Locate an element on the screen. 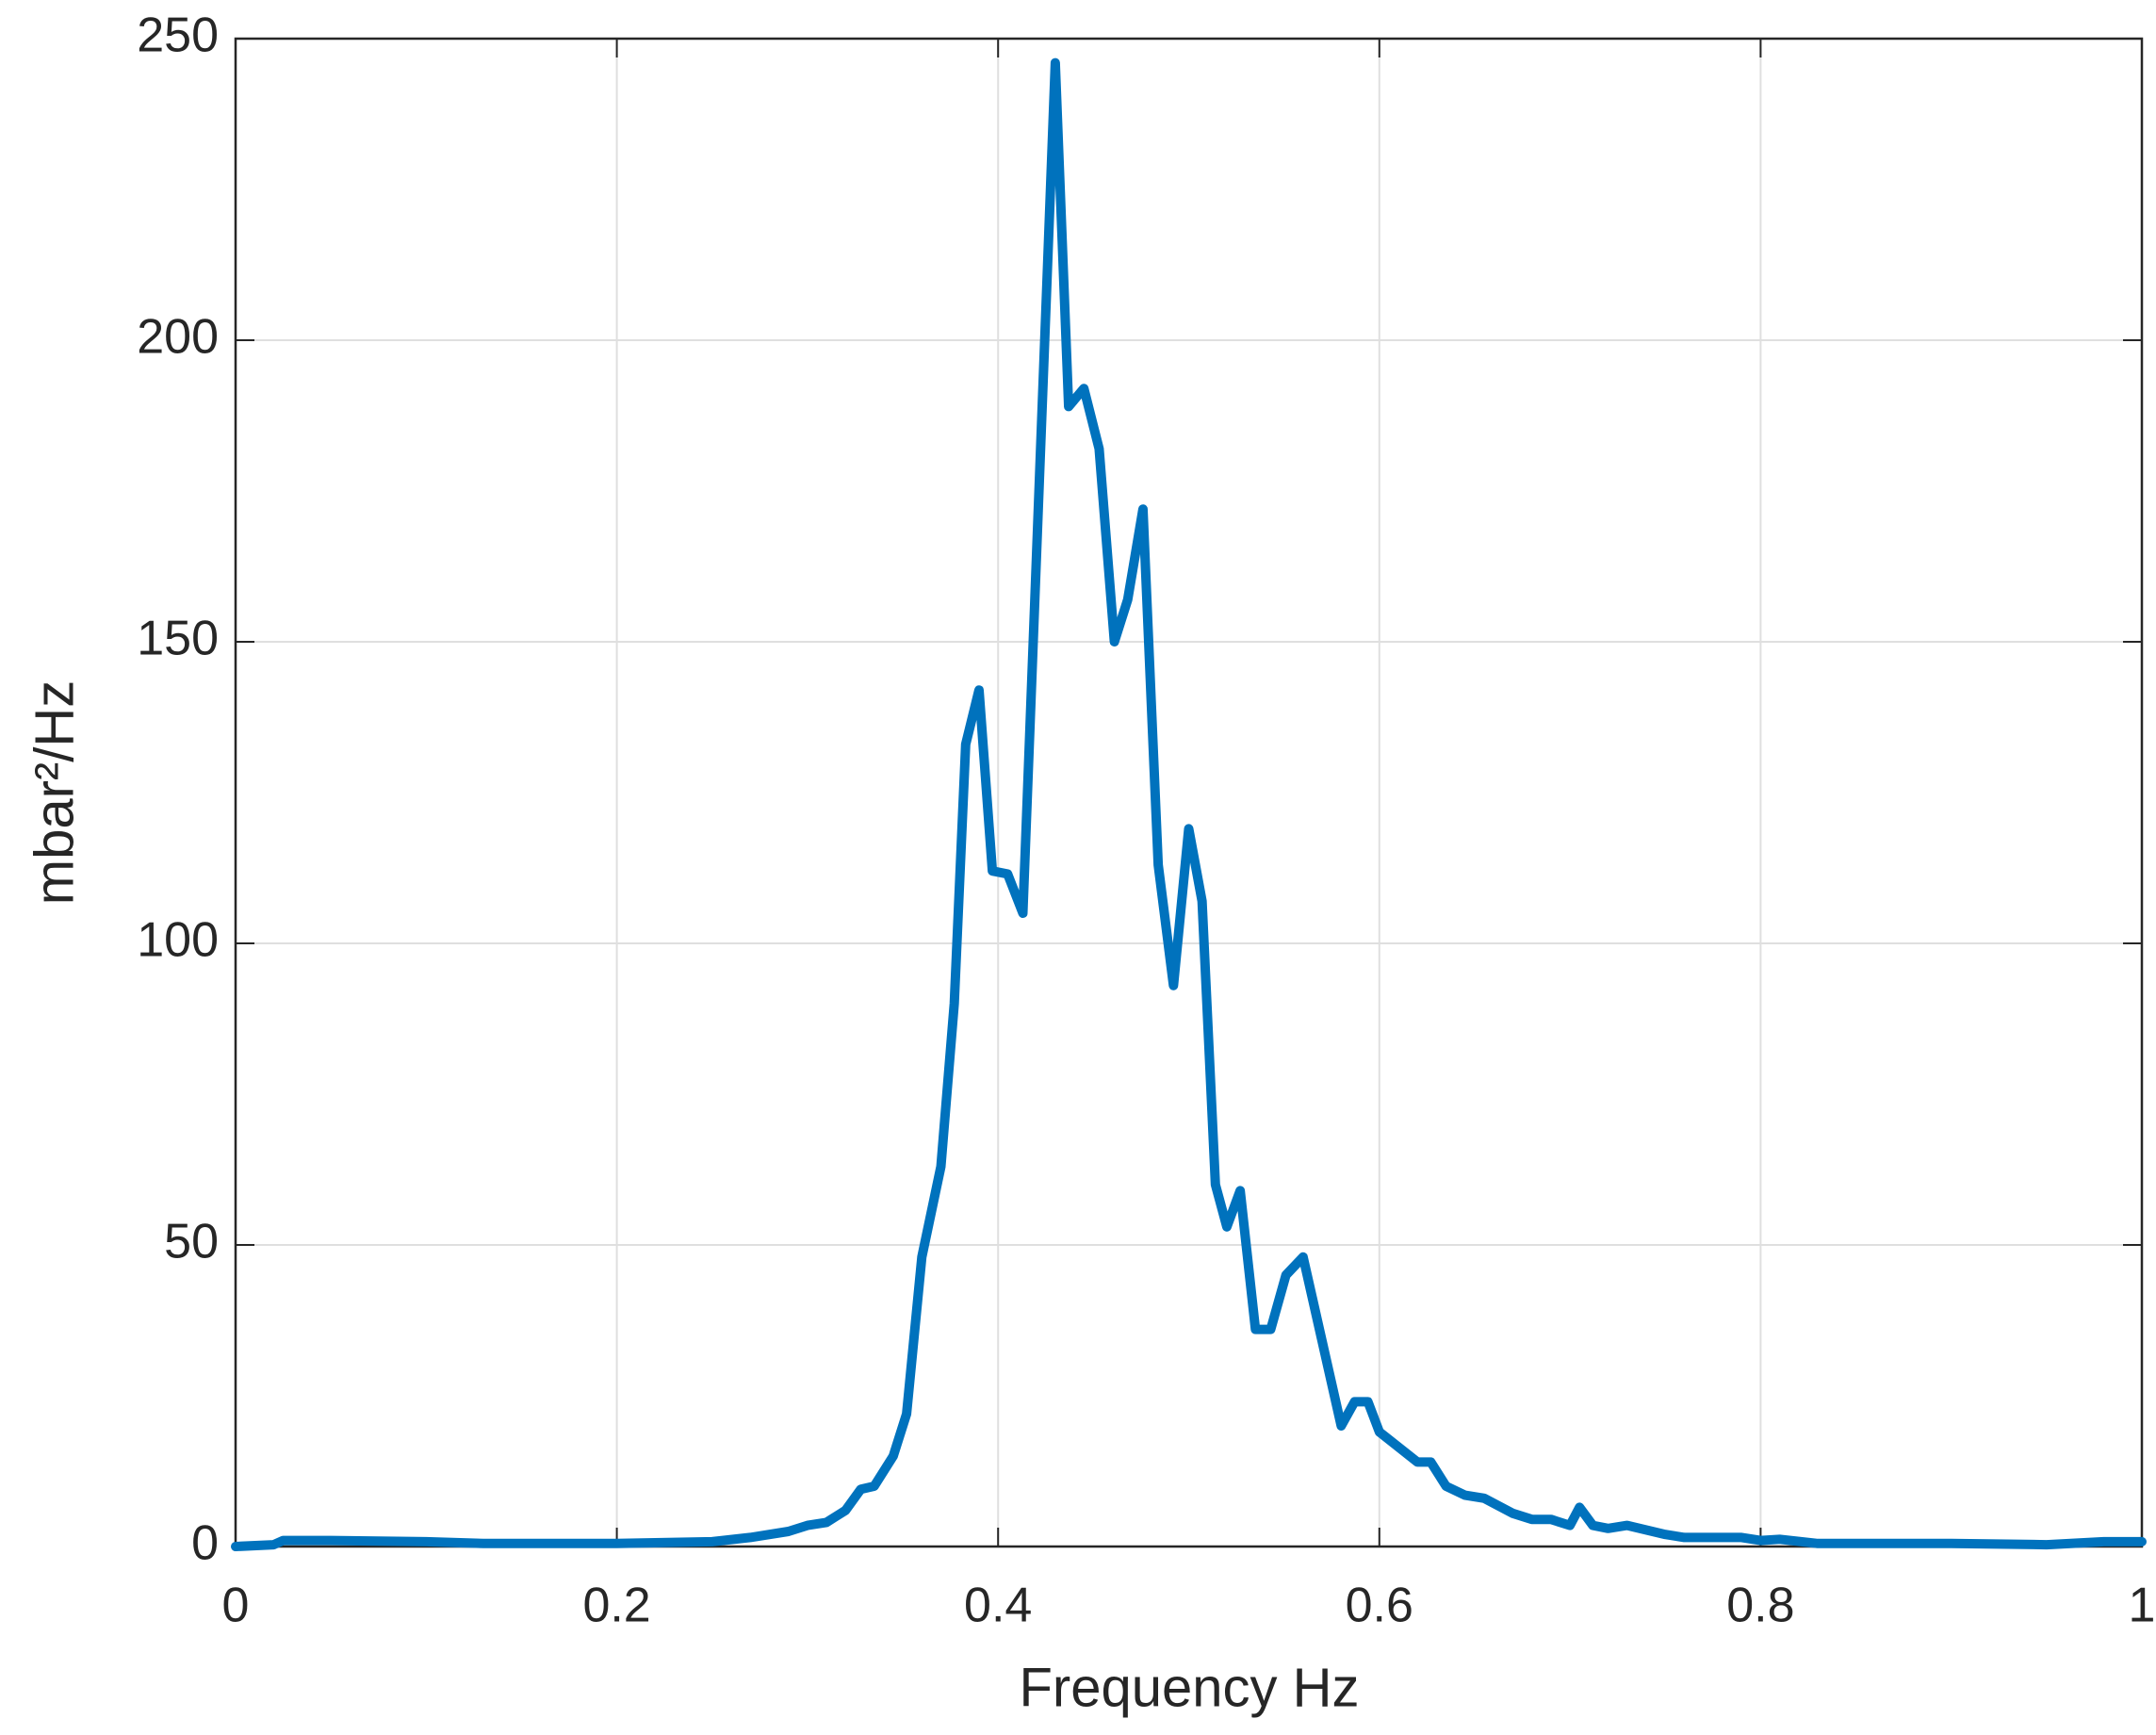  y-axis-label: mbar²/Hz is located at coordinates (54, 792).